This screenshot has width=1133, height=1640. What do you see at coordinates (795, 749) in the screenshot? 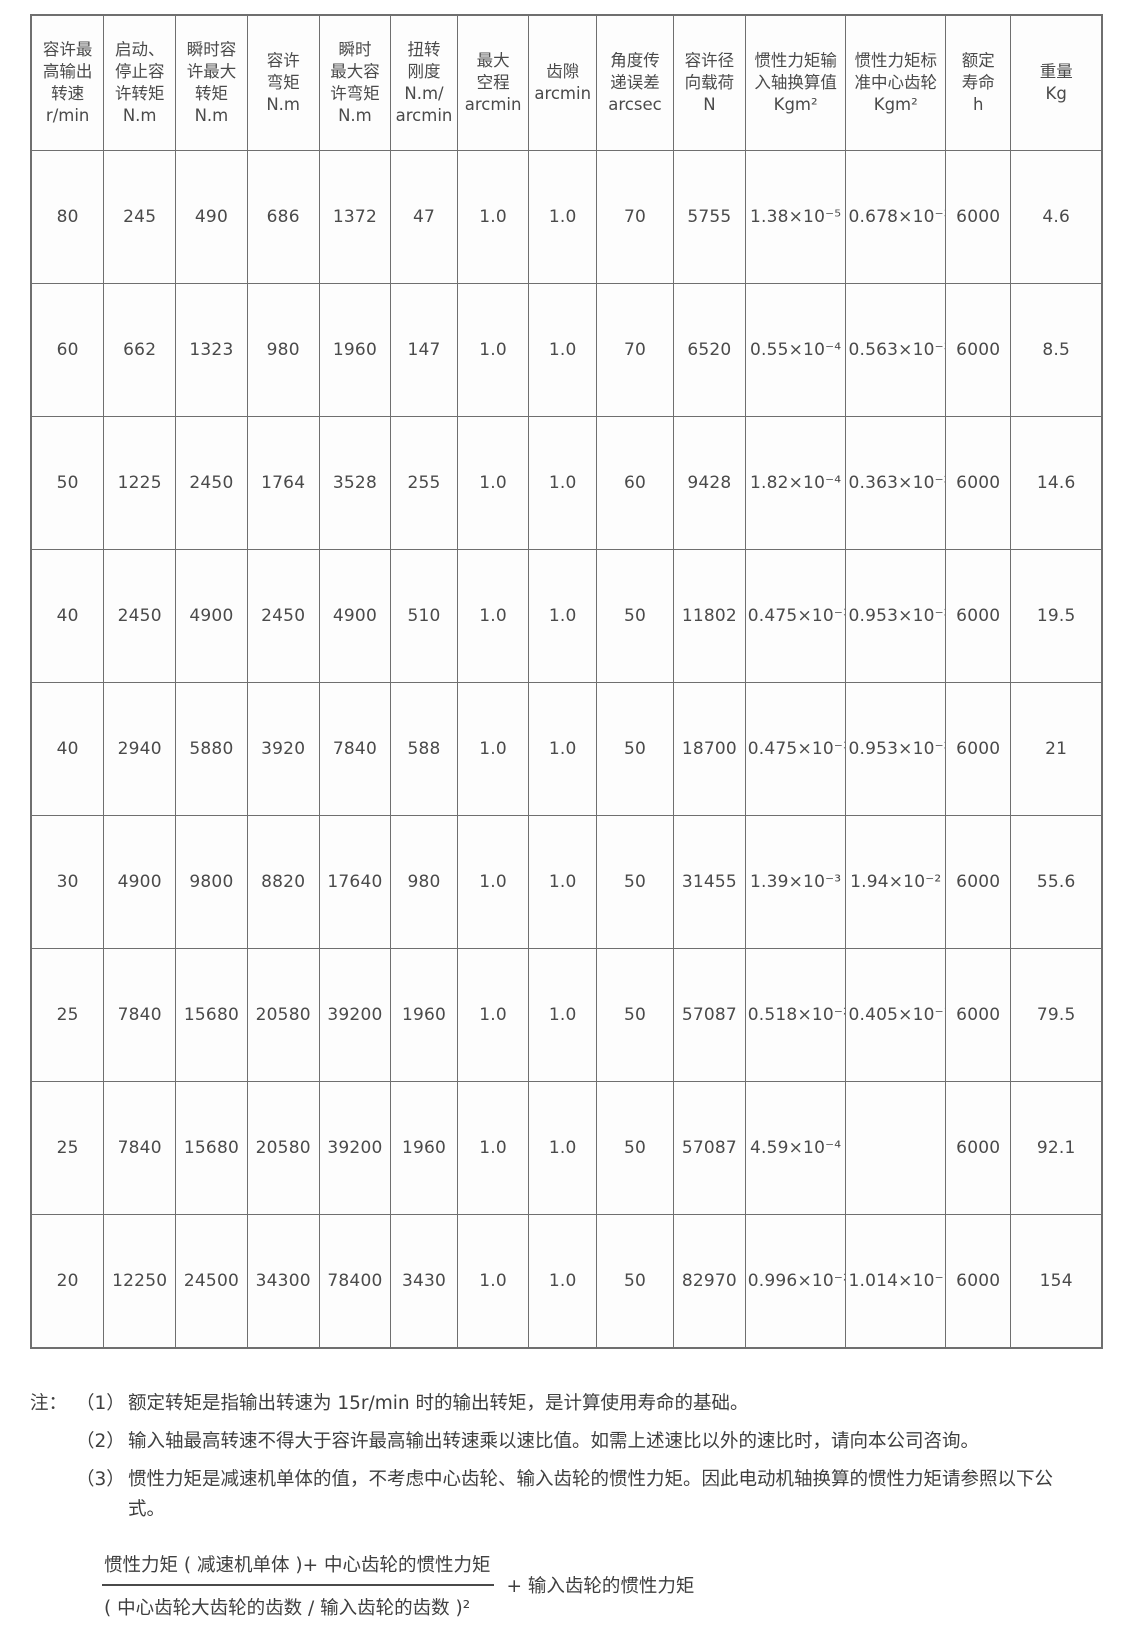
I see `table-cell: 0.475×10⁻³` at bounding box center [795, 749].